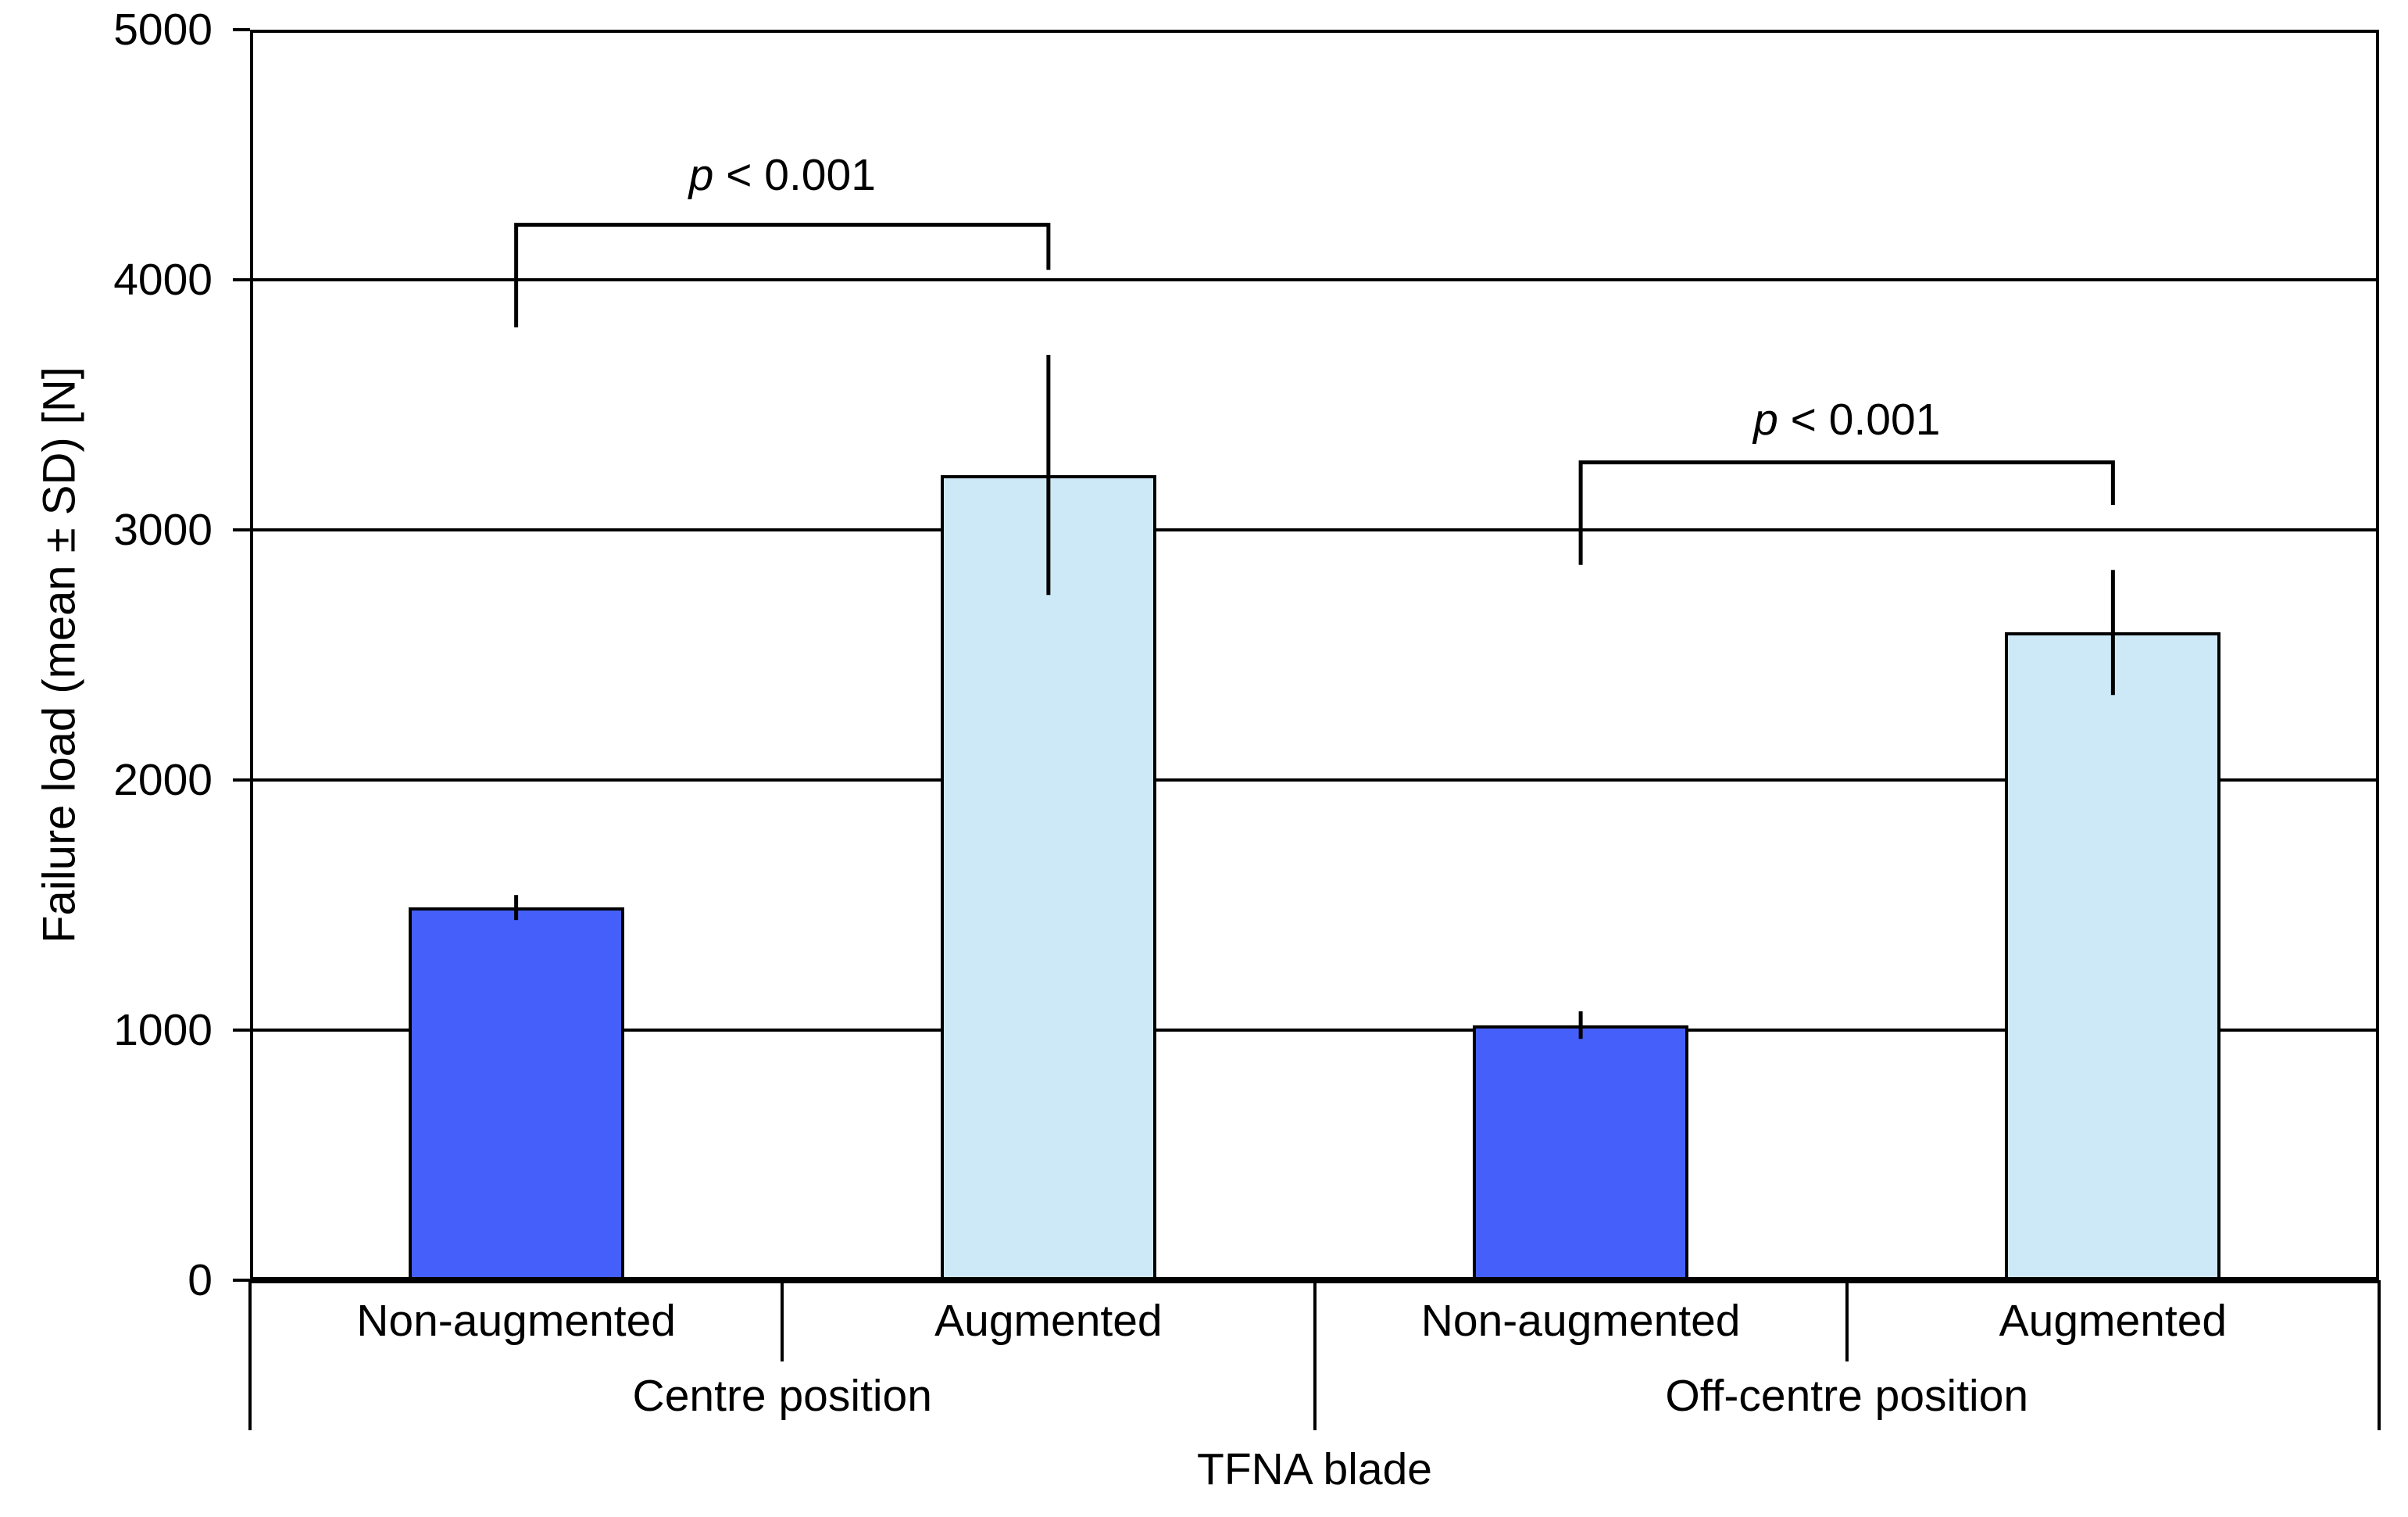 The height and width of the screenshot is (1517, 2408). What do you see at coordinates (60, 655) in the screenshot?
I see `y-axis-title: Failure load (mean ± SD) [N]` at bounding box center [60, 655].